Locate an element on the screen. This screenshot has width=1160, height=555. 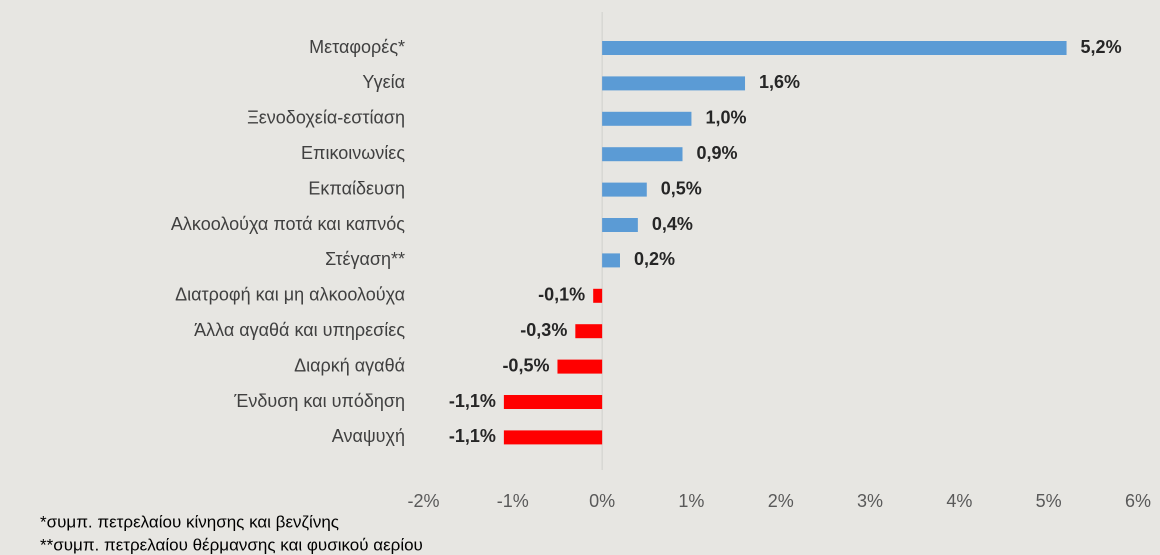
category-label: Υγεία is located at coordinates (383, 82).